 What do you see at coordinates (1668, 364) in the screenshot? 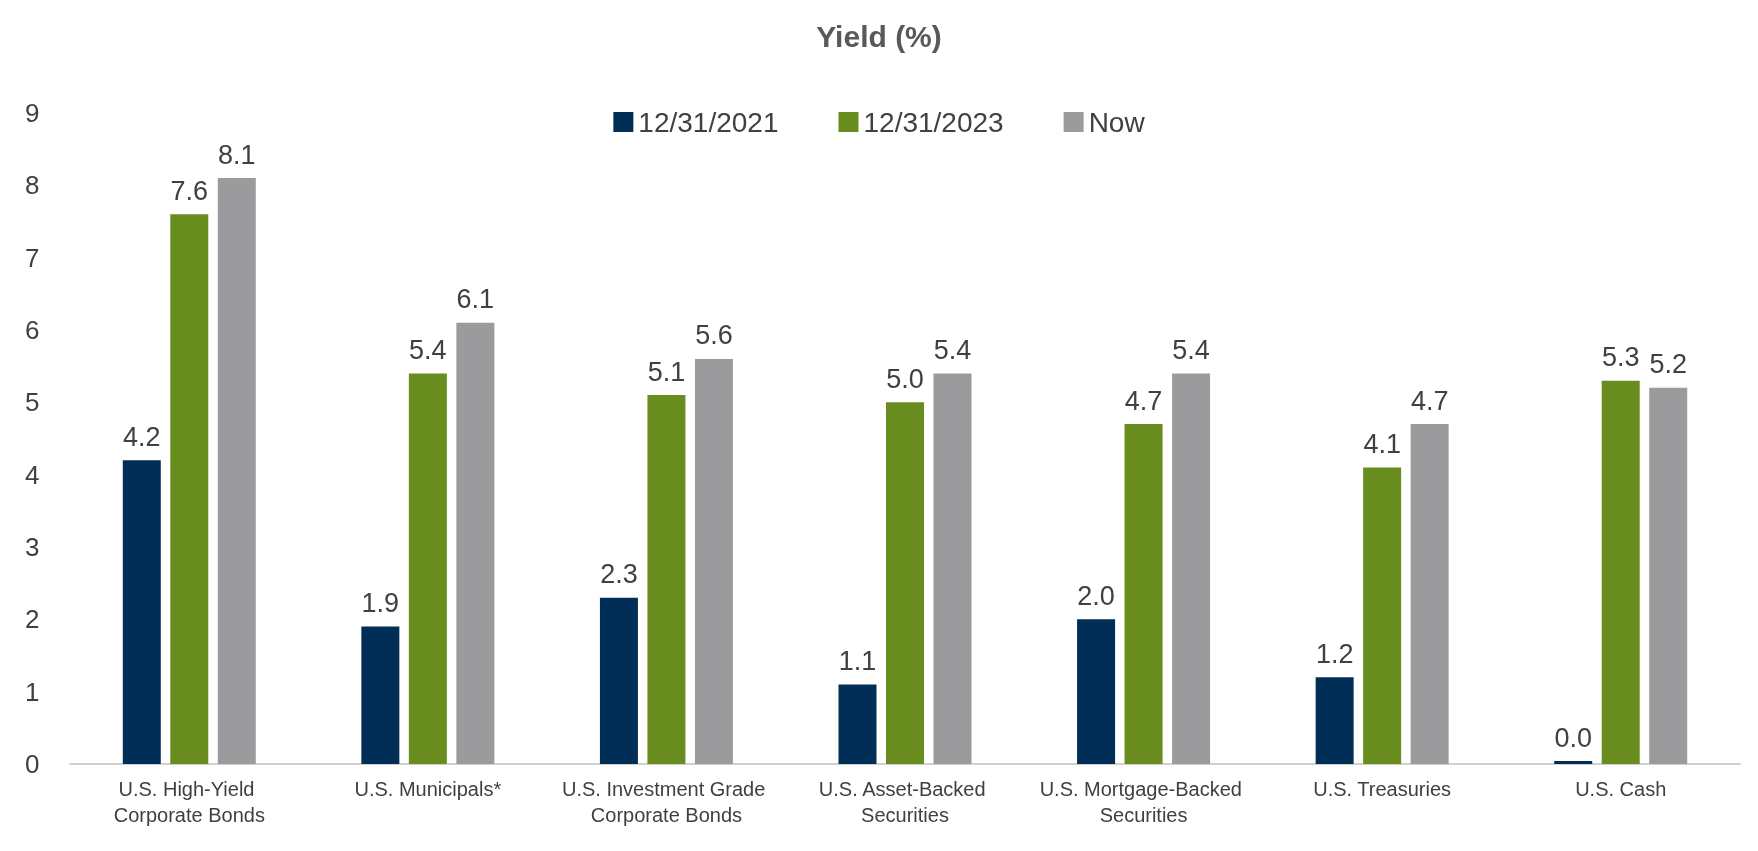
I see `data-label: 5.2` at bounding box center [1668, 364].